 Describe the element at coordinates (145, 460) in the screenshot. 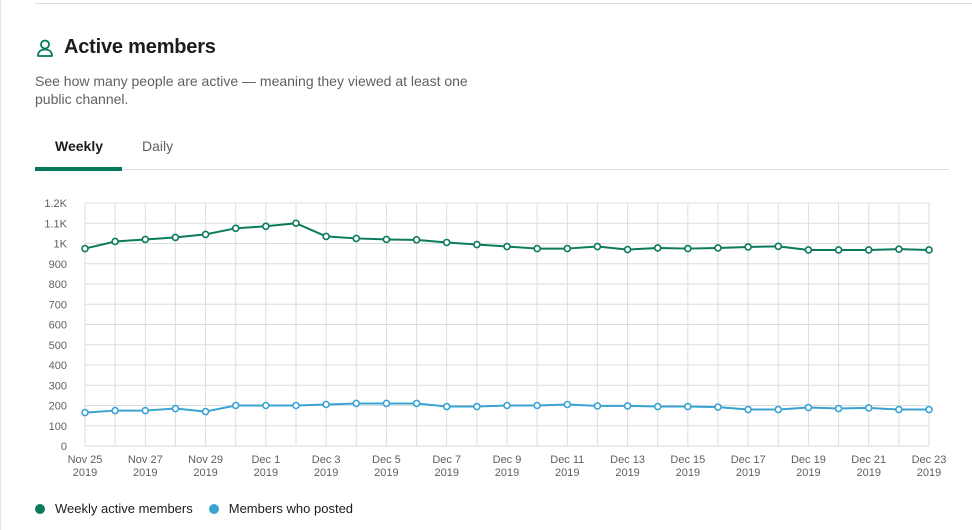

I see `x-tick-label: Nov 27` at that location.